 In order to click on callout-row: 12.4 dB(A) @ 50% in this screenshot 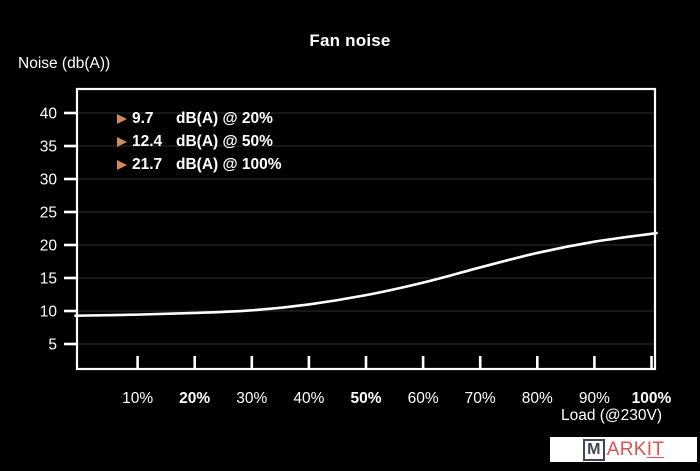, I will do `click(199, 142)`.